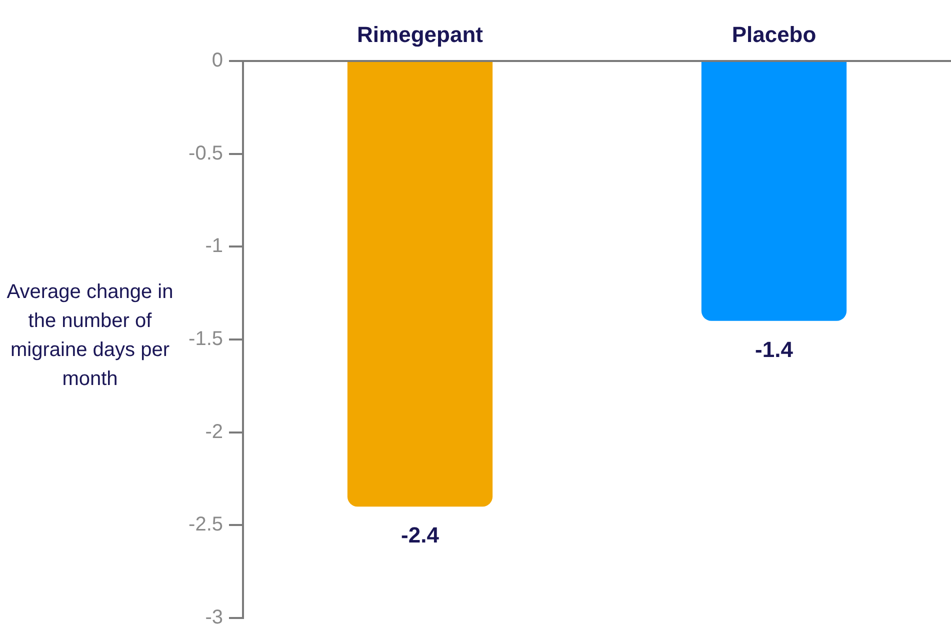 The width and height of the screenshot is (951, 636). What do you see at coordinates (205, 153) in the screenshot?
I see `y-tick-label: -0.5` at bounding box center [205, 153].